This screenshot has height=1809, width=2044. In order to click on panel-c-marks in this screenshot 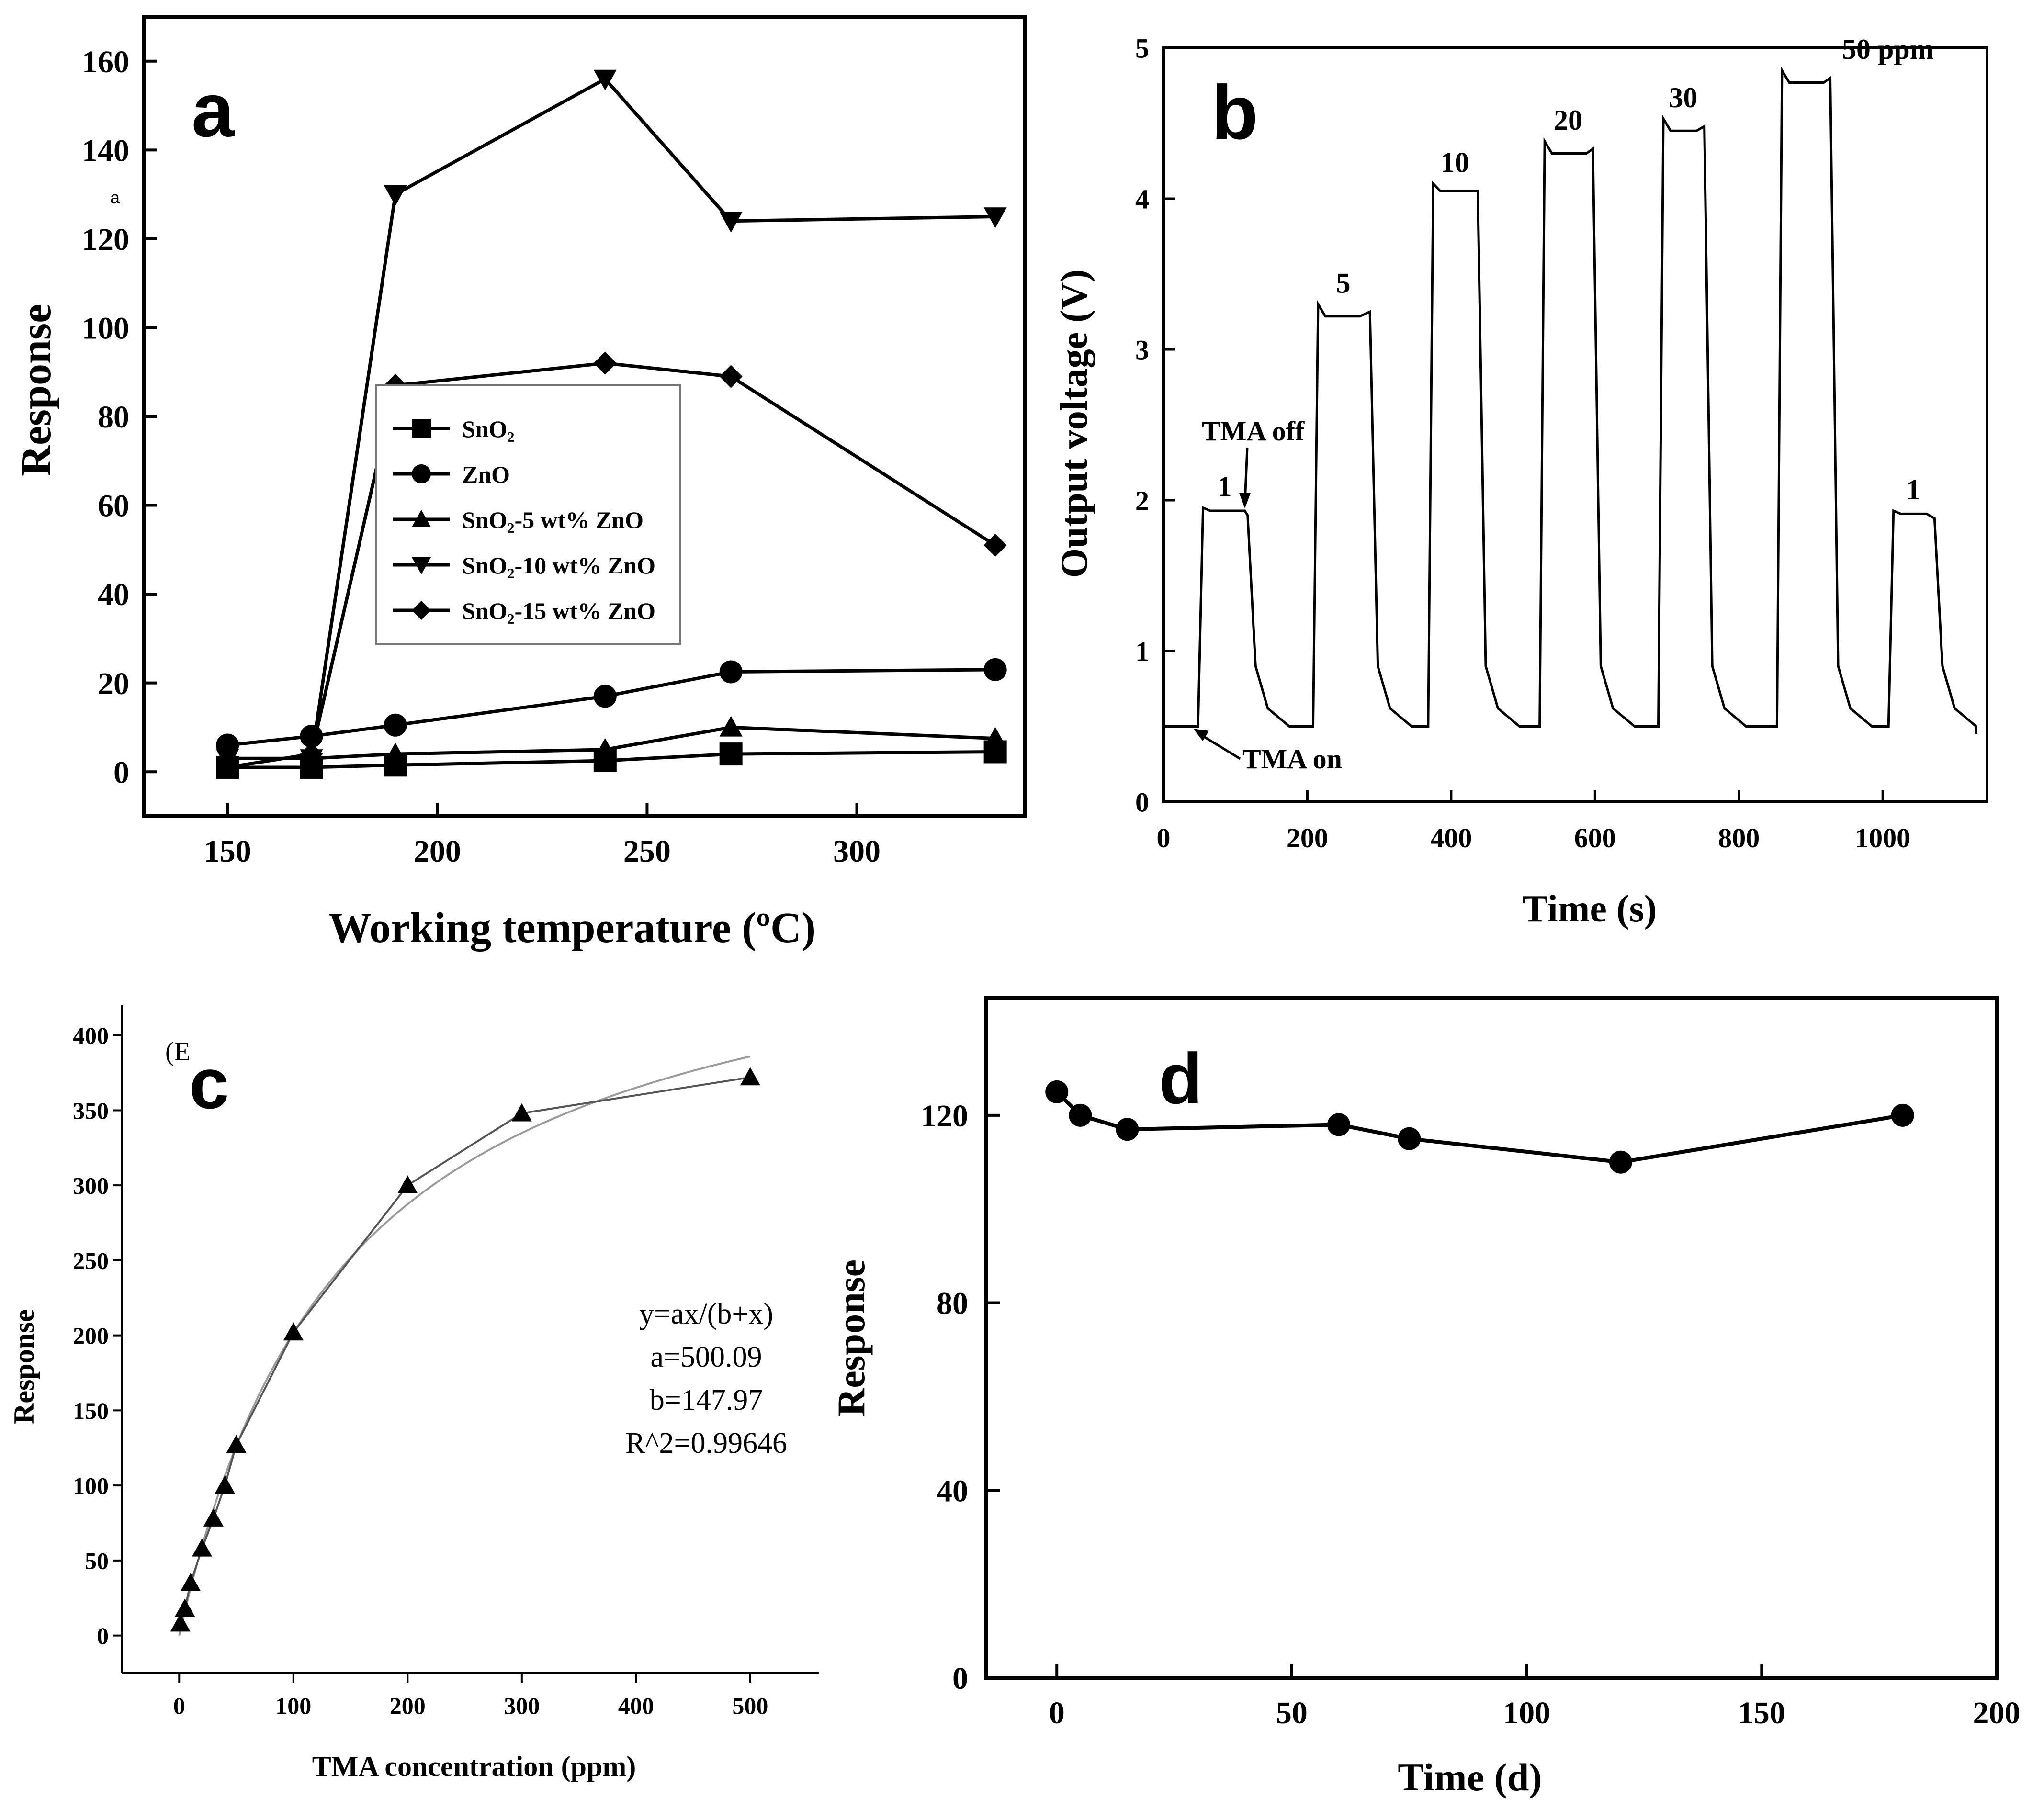, I will do `click(465, 1350)`.